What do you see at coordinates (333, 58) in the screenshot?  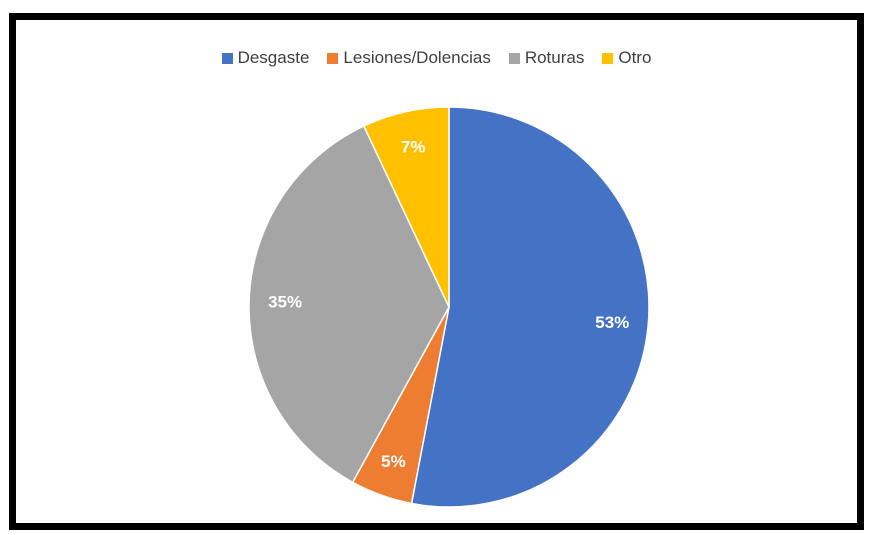 I see `legend-swatch-lesiones` at bounding box center [333, 58].